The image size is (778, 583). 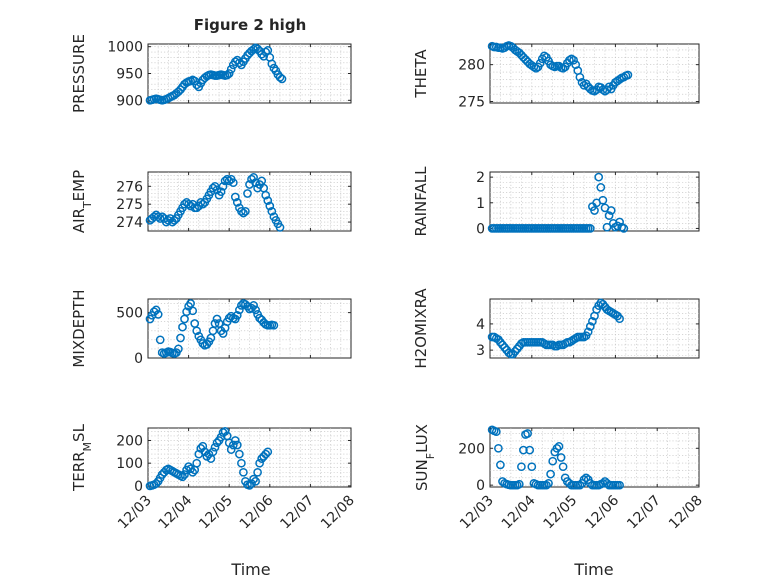 I want to click on rainfall-subplot: 0 1 2 RAINFALL, so click(x=556, y=201).